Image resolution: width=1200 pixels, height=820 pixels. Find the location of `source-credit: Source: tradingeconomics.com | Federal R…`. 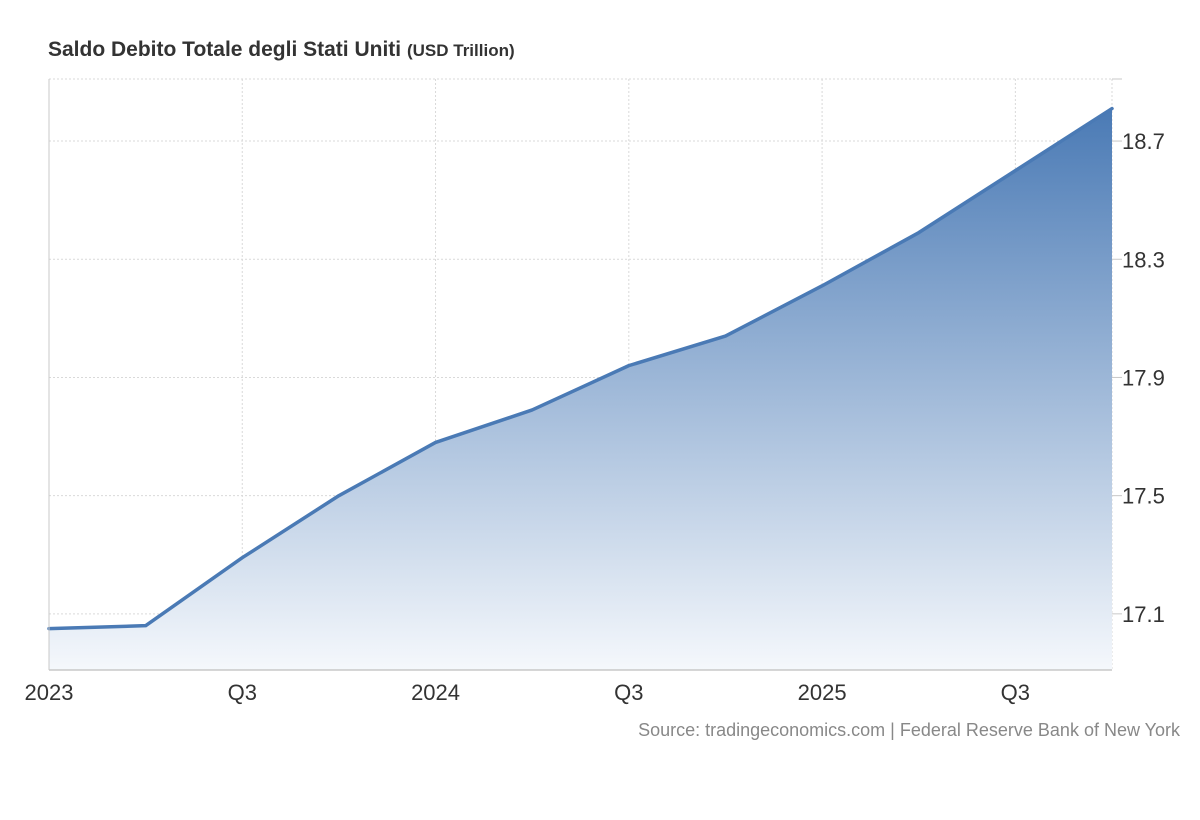

source-credit: Source: tradingeconomics.com | Federal R… is located at coordinates (909, 730).